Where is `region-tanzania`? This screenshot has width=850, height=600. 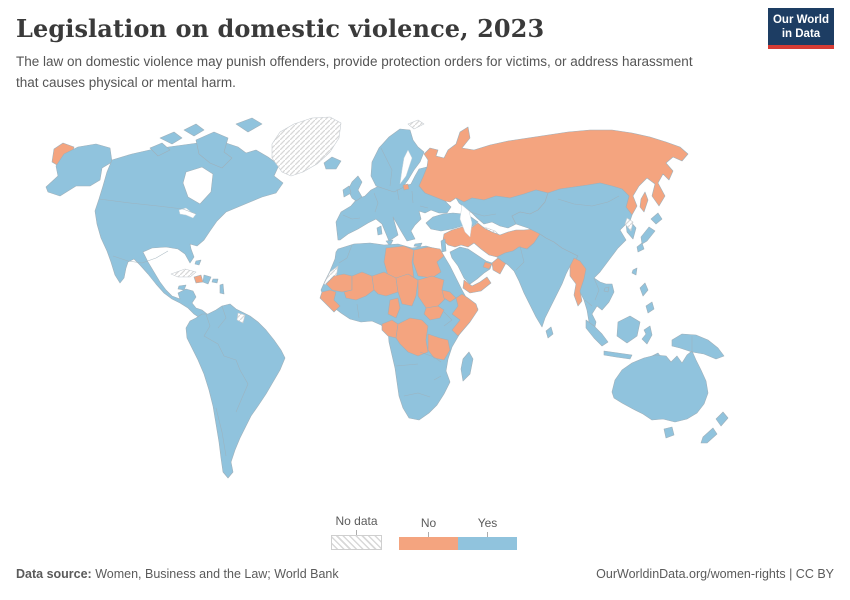 region-tanzania is located at coordinates (439, 347).